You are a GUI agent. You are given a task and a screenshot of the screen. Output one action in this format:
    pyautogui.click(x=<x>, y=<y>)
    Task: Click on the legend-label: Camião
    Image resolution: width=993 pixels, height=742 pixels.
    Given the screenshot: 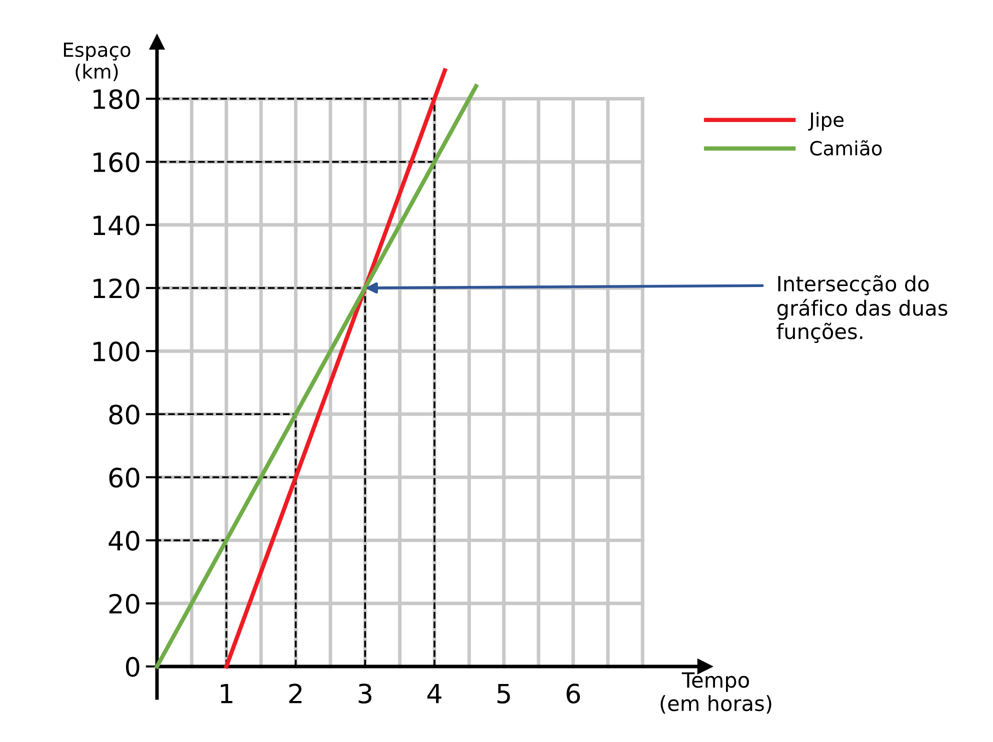 What is the action you would take?
    pyautogui.click(x=846, y=148)
    